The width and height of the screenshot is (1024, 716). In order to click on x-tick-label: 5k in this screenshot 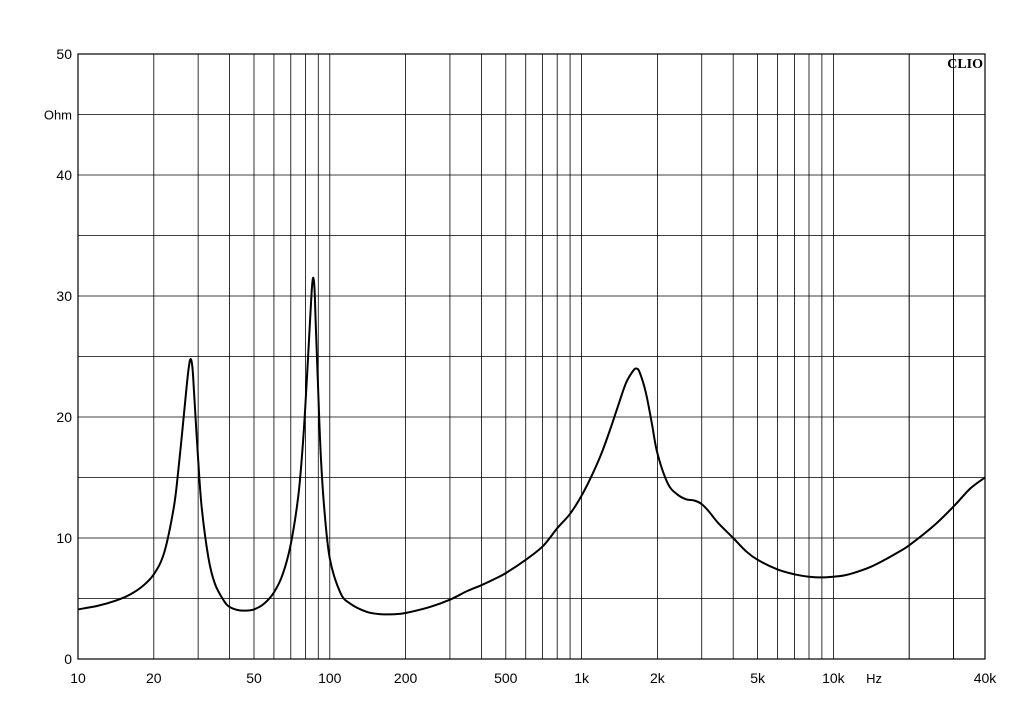, I will do `click(758, 678)`.